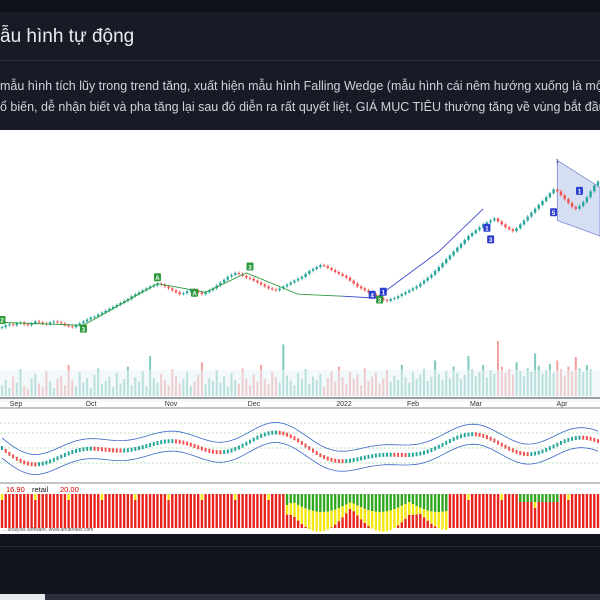 The height and width of the screenshot is (600, 600). I want to click on bottom-divider, so click(300, 546).